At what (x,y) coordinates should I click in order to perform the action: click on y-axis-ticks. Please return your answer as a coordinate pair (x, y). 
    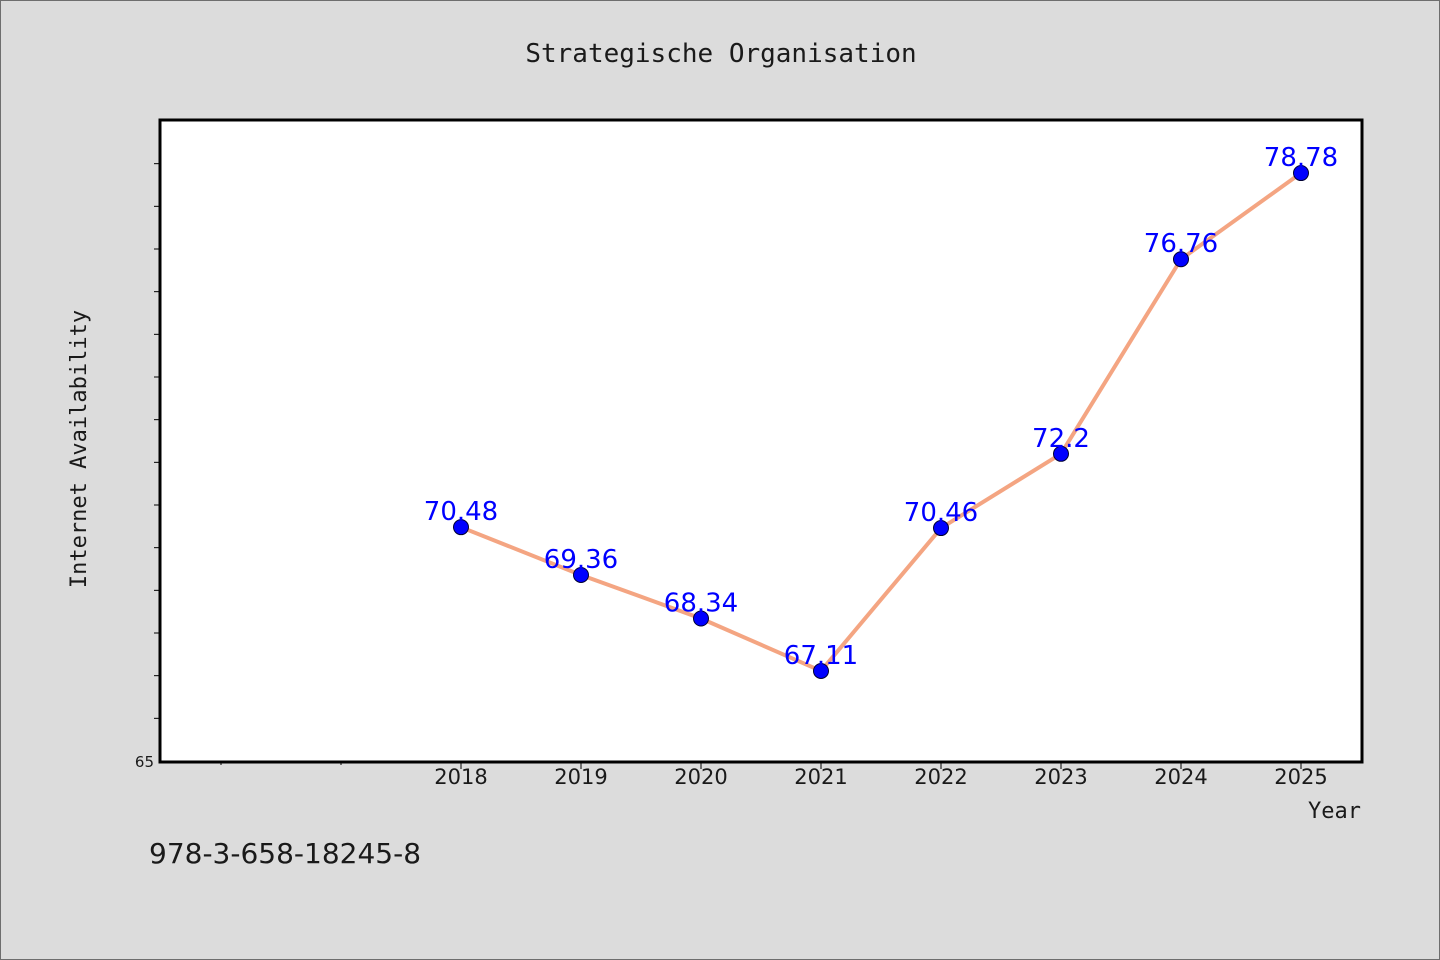
    Looking at the image, I should click on (157, 441).